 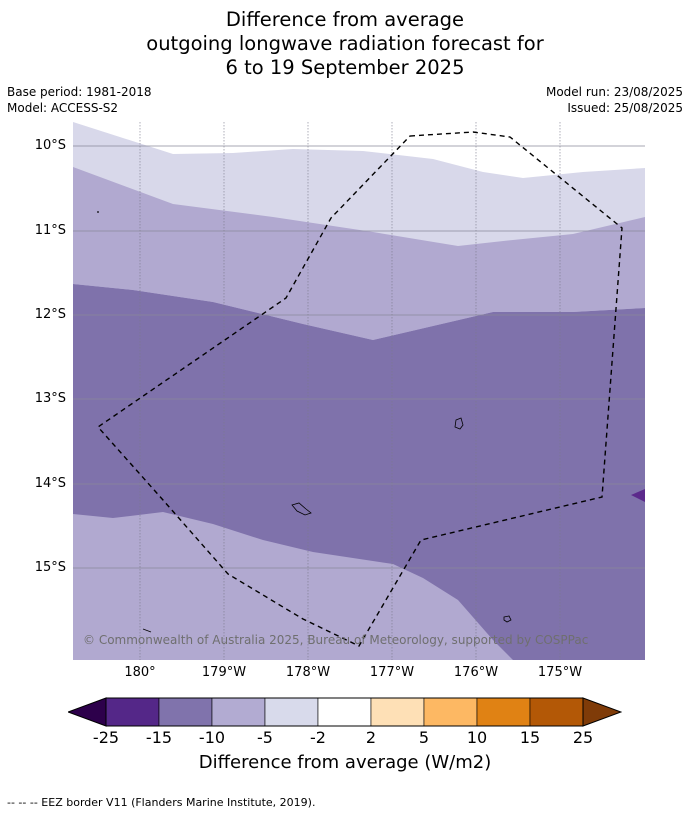 I want to click on colorbar-tick-label: -10, so click(x=212, y=737).